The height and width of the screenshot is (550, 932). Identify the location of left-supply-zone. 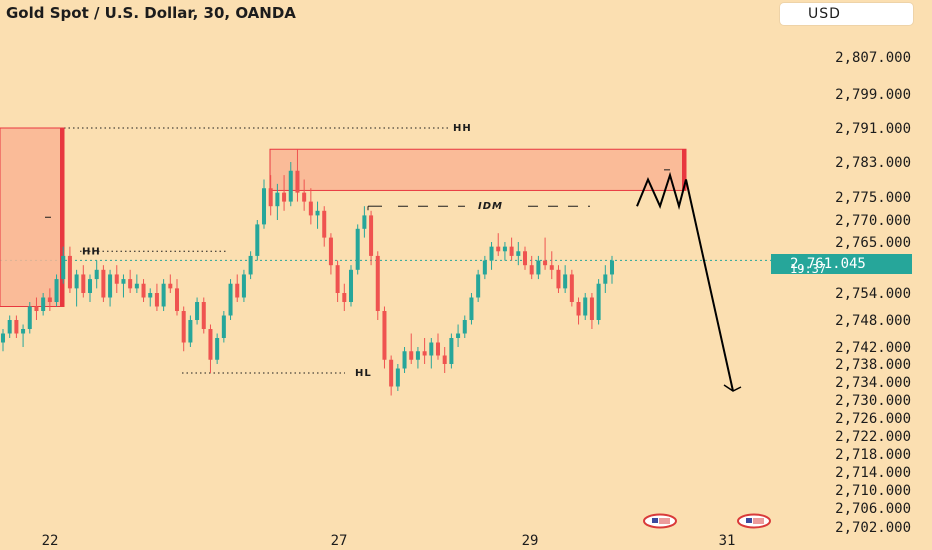
(32, 217).